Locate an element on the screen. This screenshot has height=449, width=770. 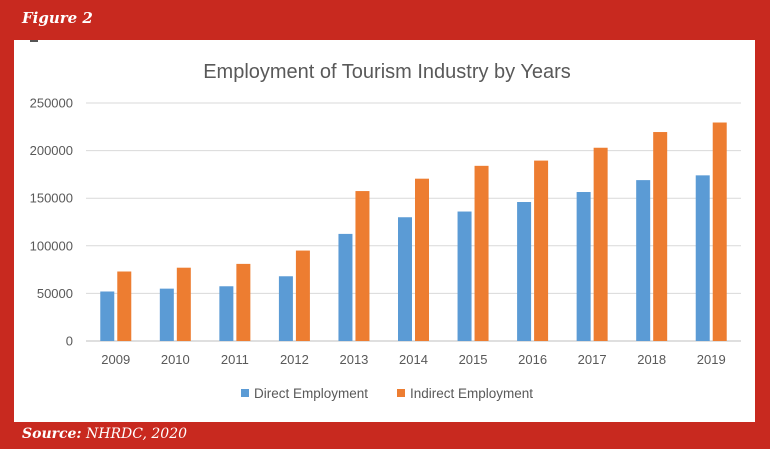
x-tick-label: 2015 is located at coordinates (473, 359).